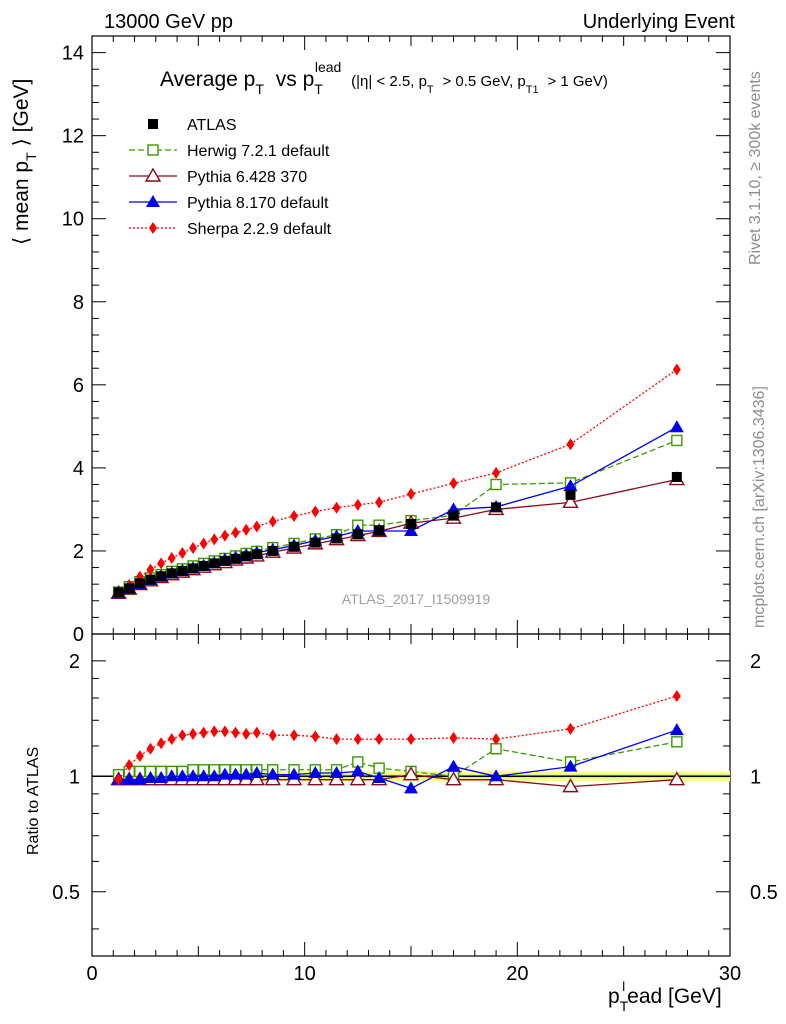 This screenshot has height=1024, width=786. What do you see at coordinates (78, 469) in the screenshot?
I see `y-tick-label-main: 4` at bounding box center [78, 469].